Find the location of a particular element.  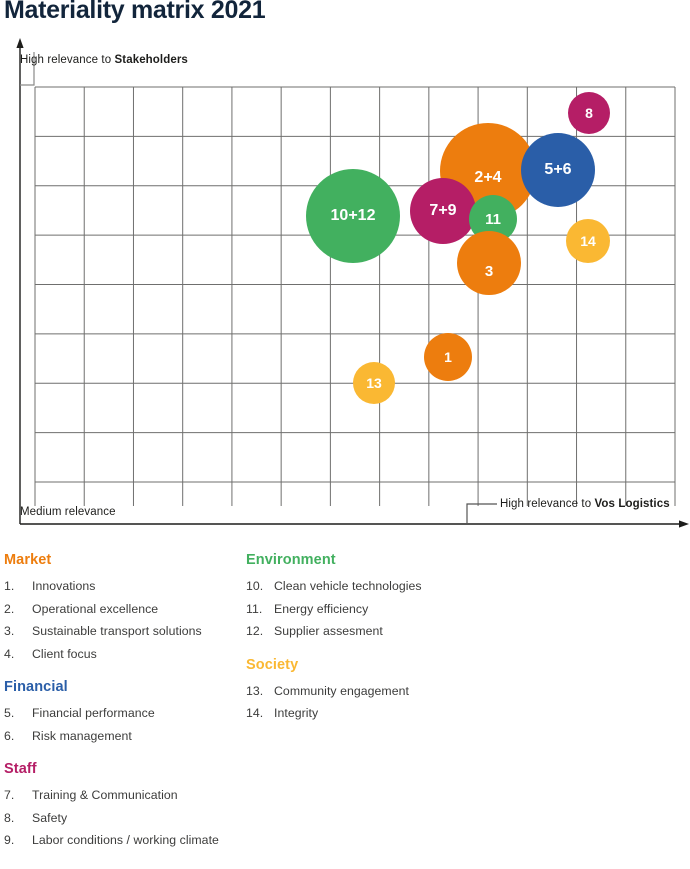

bubble-13: 13 is located at coordinates (374, 383).